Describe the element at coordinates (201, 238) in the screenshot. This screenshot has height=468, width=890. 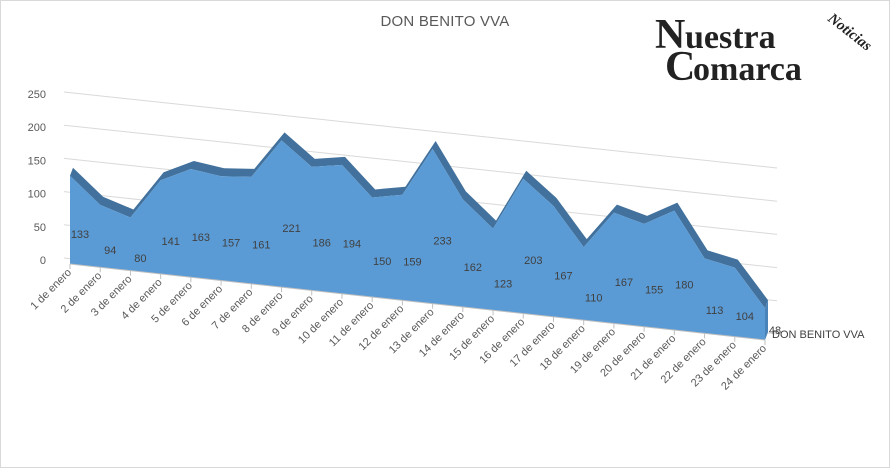
I see `data-label: 163` at that location.